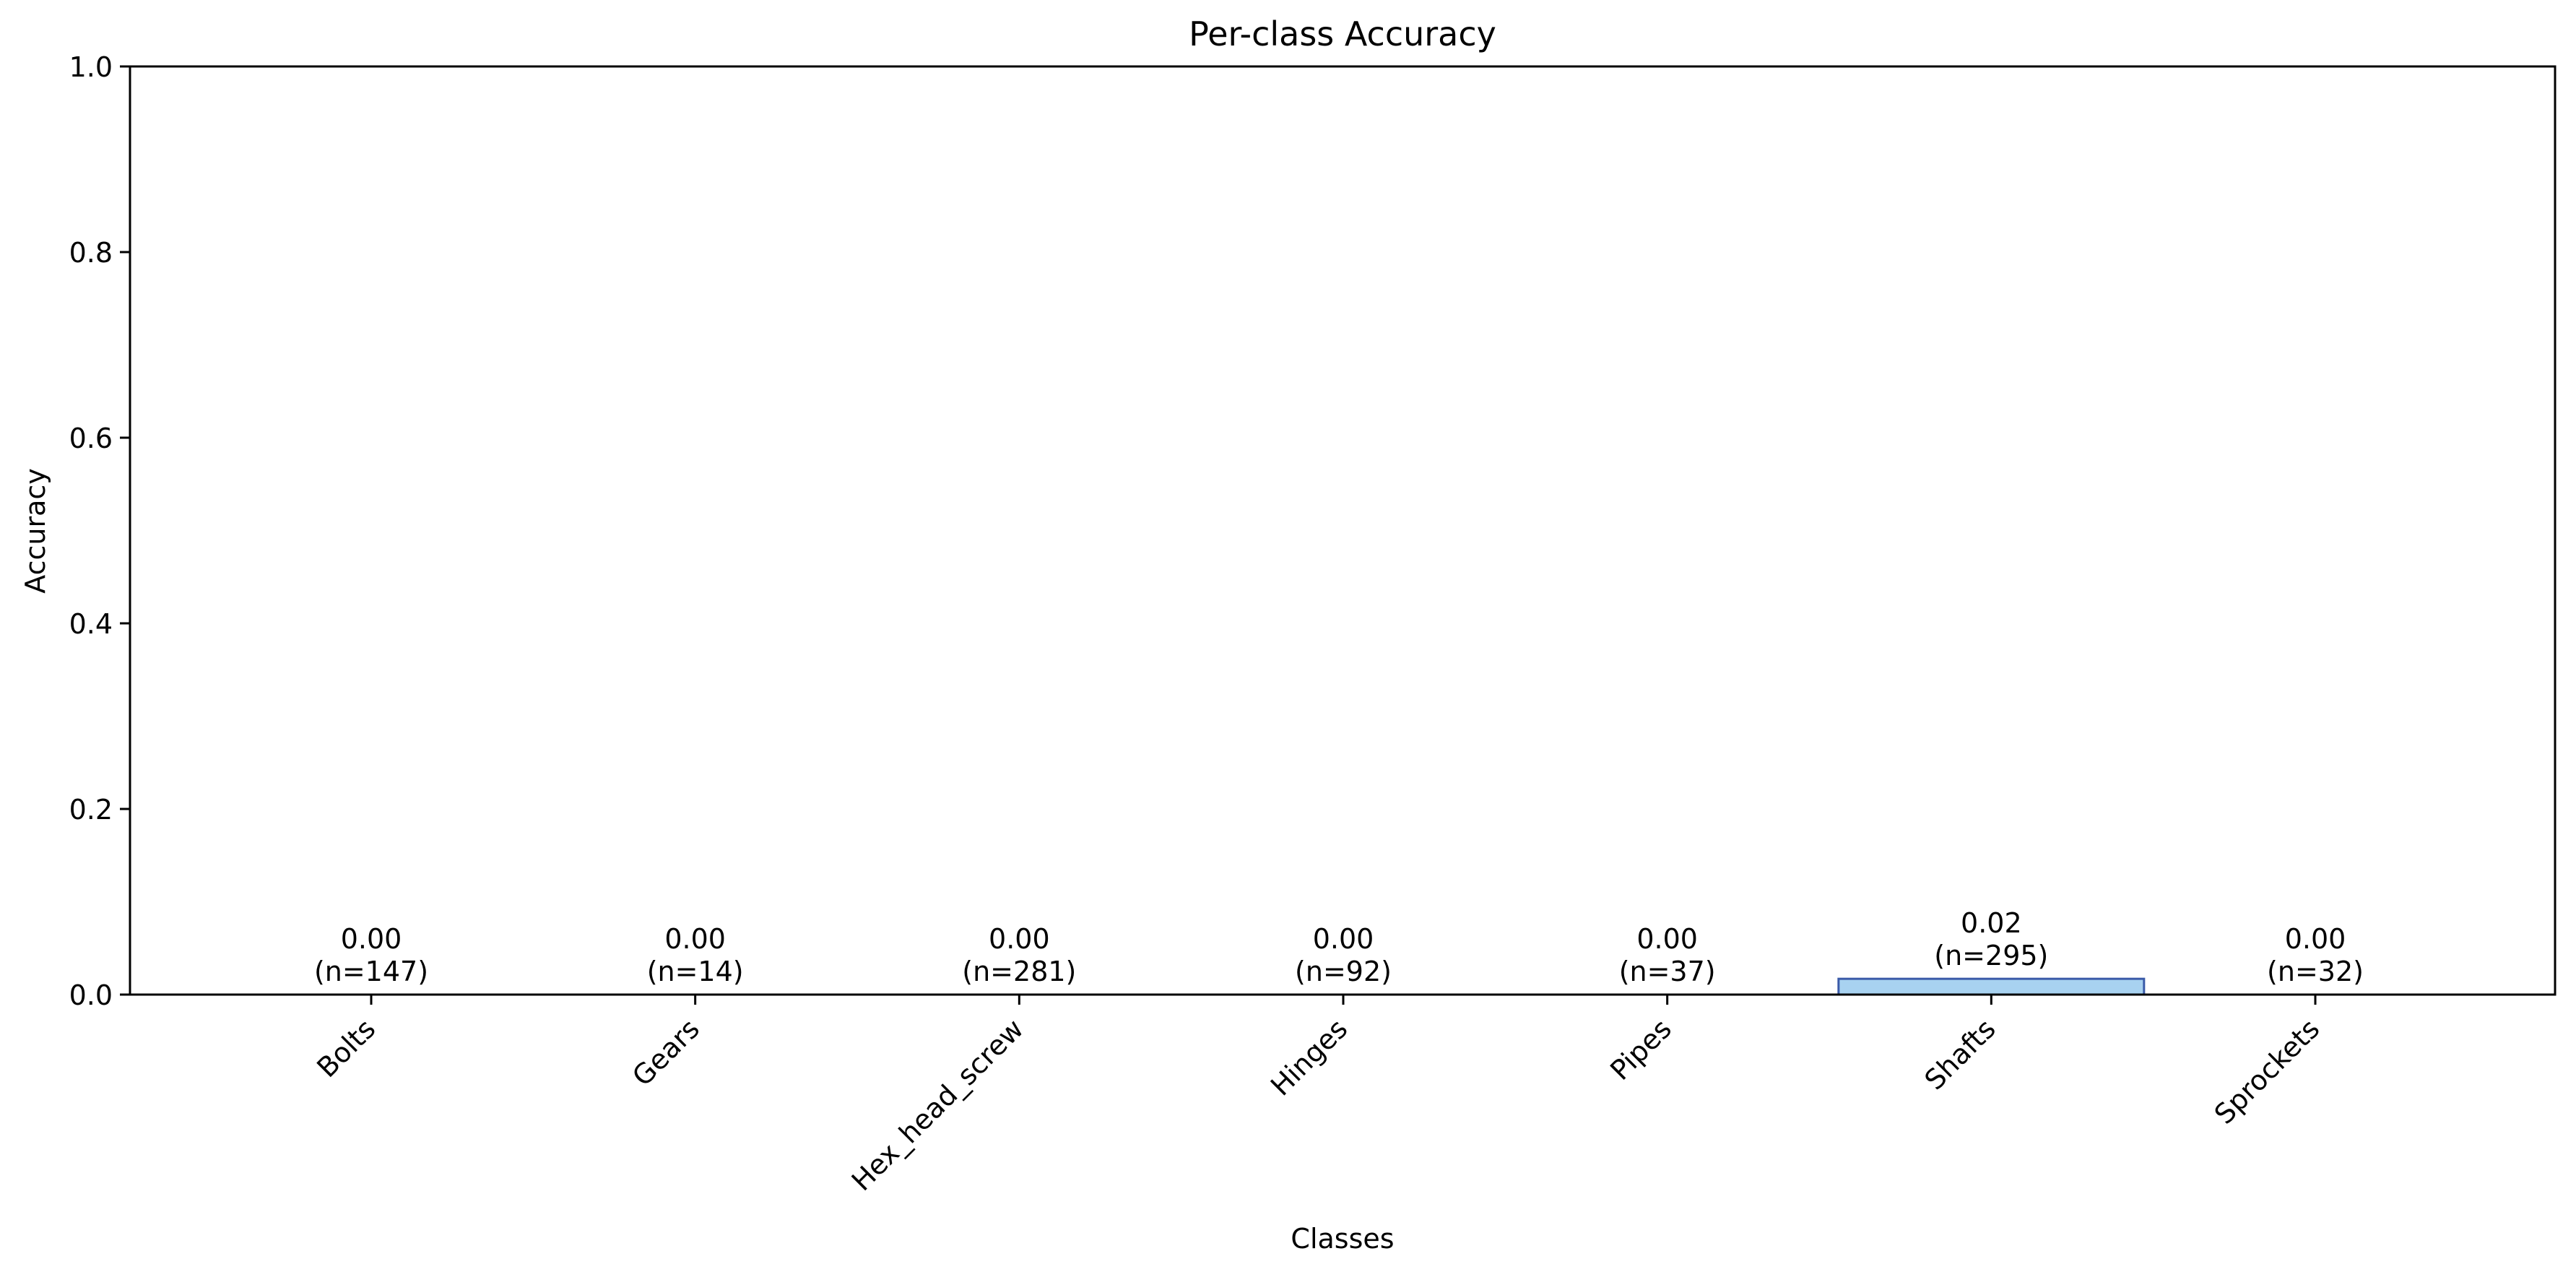 The width and height of the screenshot is (2576, 1277). I want to click on y-axis-label: Accuracy, so click(35, 531).